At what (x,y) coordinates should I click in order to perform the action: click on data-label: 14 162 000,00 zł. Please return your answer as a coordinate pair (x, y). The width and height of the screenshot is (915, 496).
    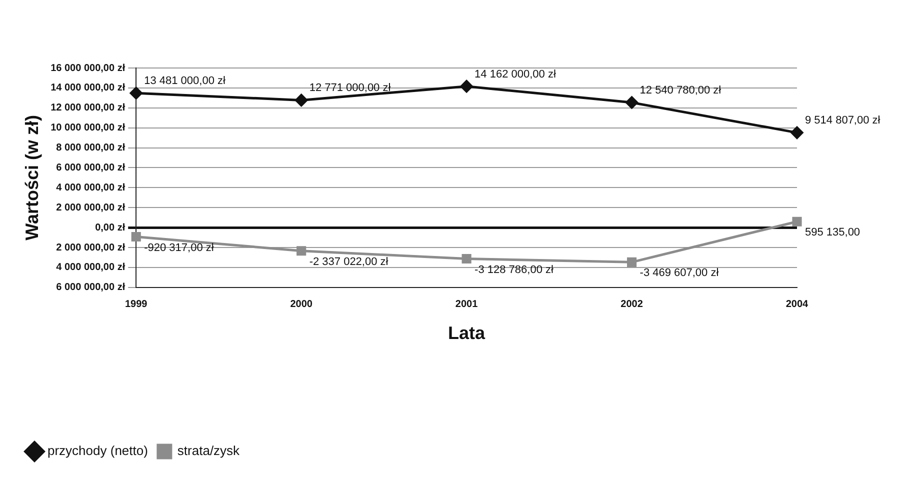
    Looking at the image, I should click on (515, 74).